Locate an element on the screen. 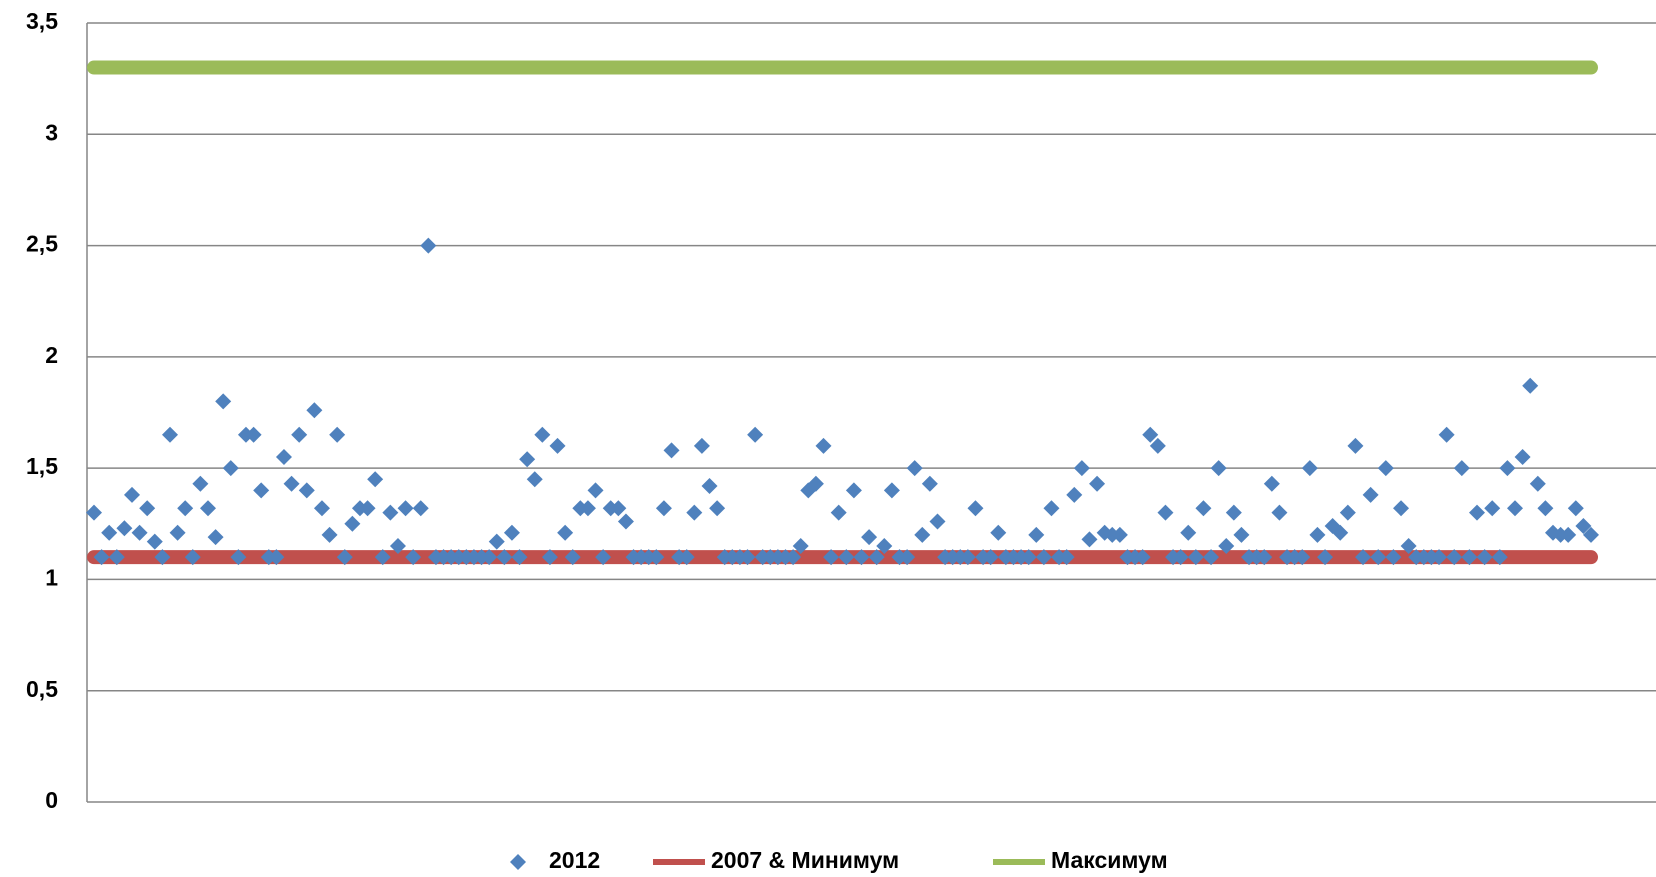 The image size is (1656, 877). legend-label: Максимум is located at coordinates (1109, 860).